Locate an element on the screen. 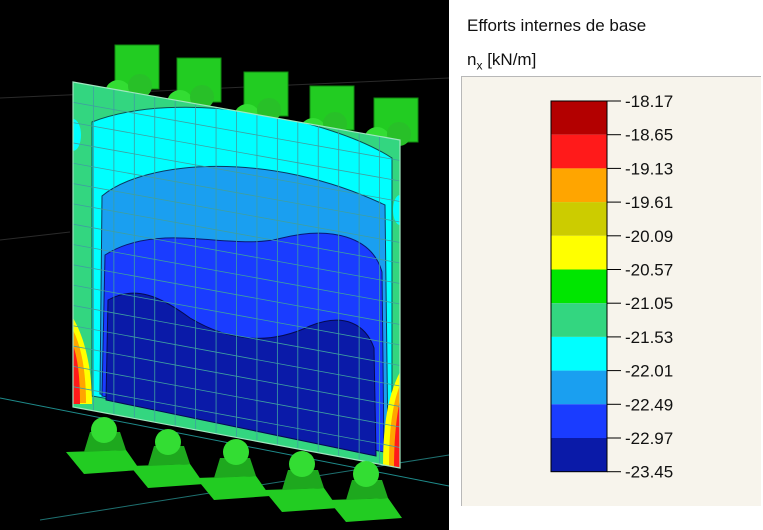  panel-footer is located at coordinates (610, 518).